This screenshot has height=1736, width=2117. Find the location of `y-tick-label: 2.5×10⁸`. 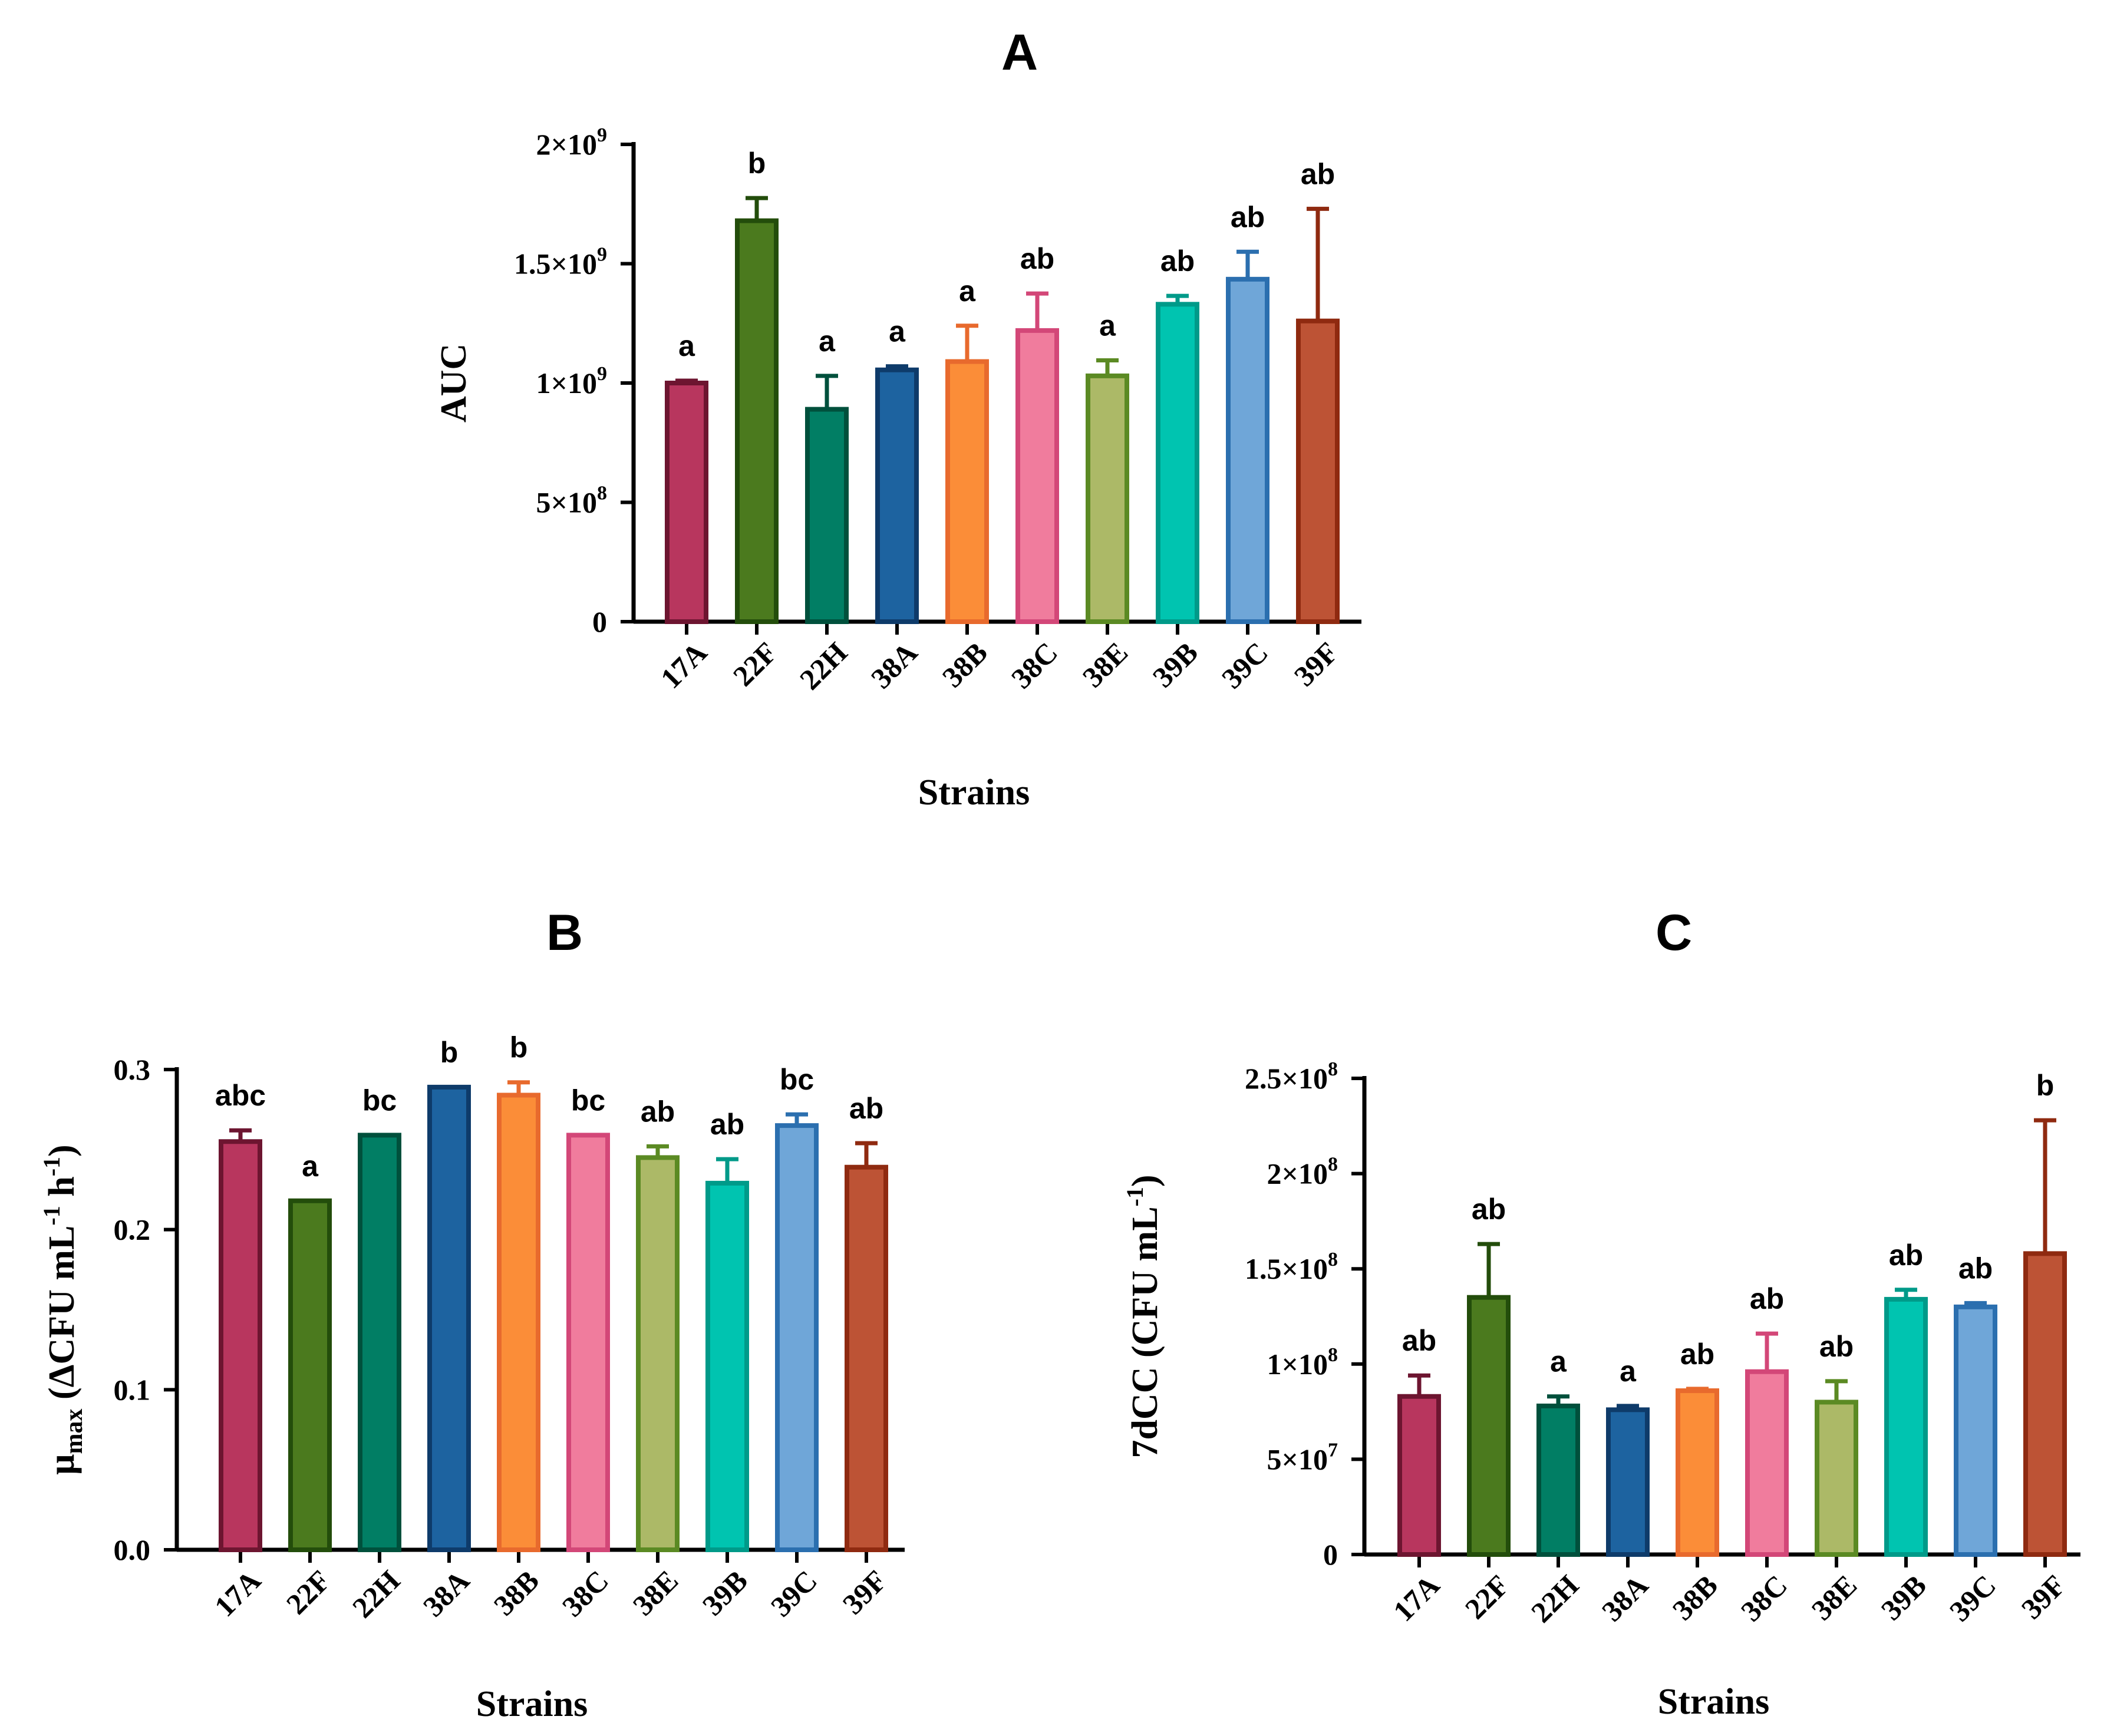

y-tick-label: 2.5×10⁸ is located at coordinates (1291, 1076).